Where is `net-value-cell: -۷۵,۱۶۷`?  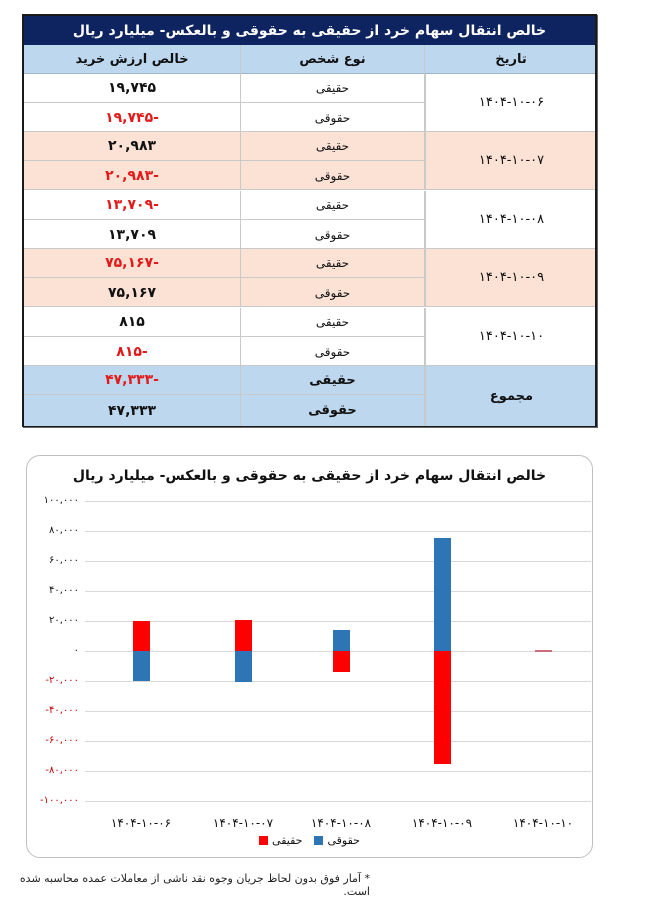
net-value-cell: -۷۵,۱۶۷ is located at coordinates (132, 263).